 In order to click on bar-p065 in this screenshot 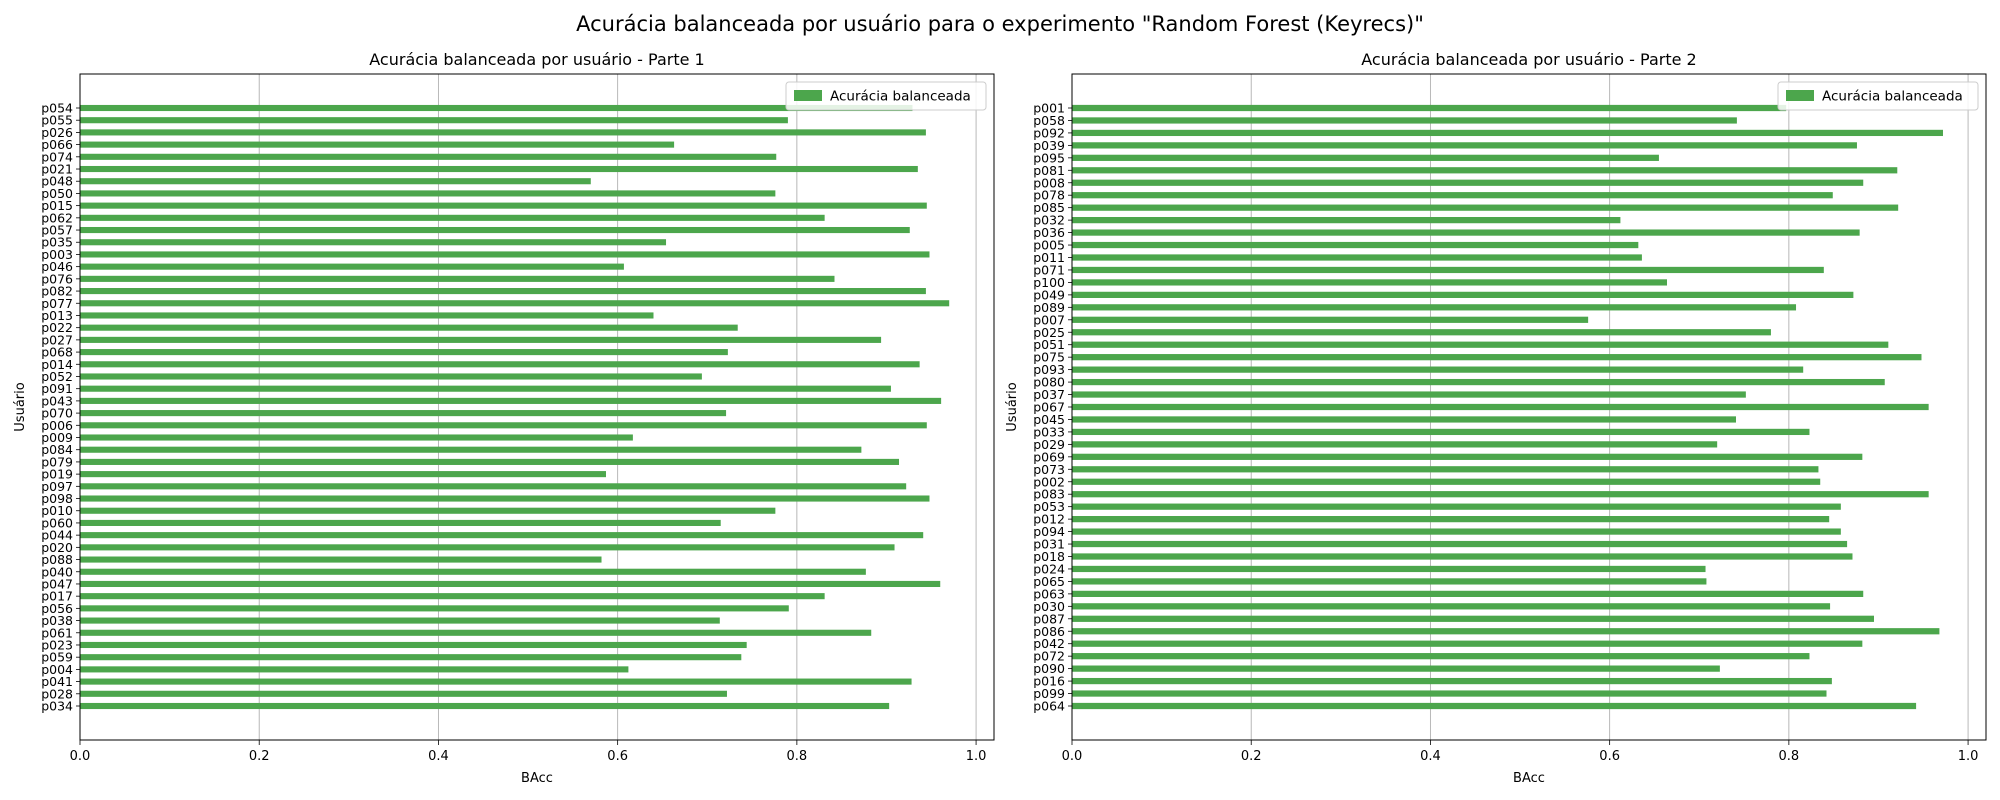, I will do `click(1389, 581)`.